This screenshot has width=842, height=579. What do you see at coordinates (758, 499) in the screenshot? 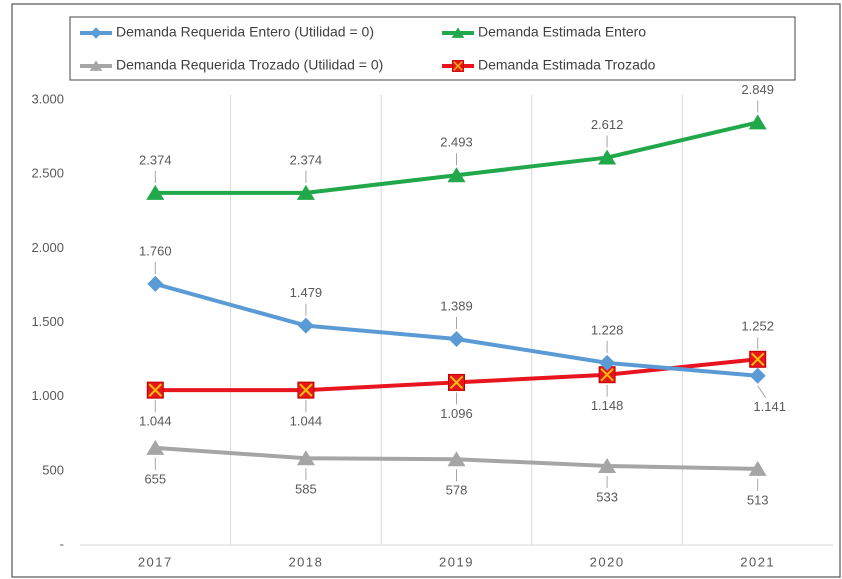
I see `data-label: 513` at bounding box center [758, 499].